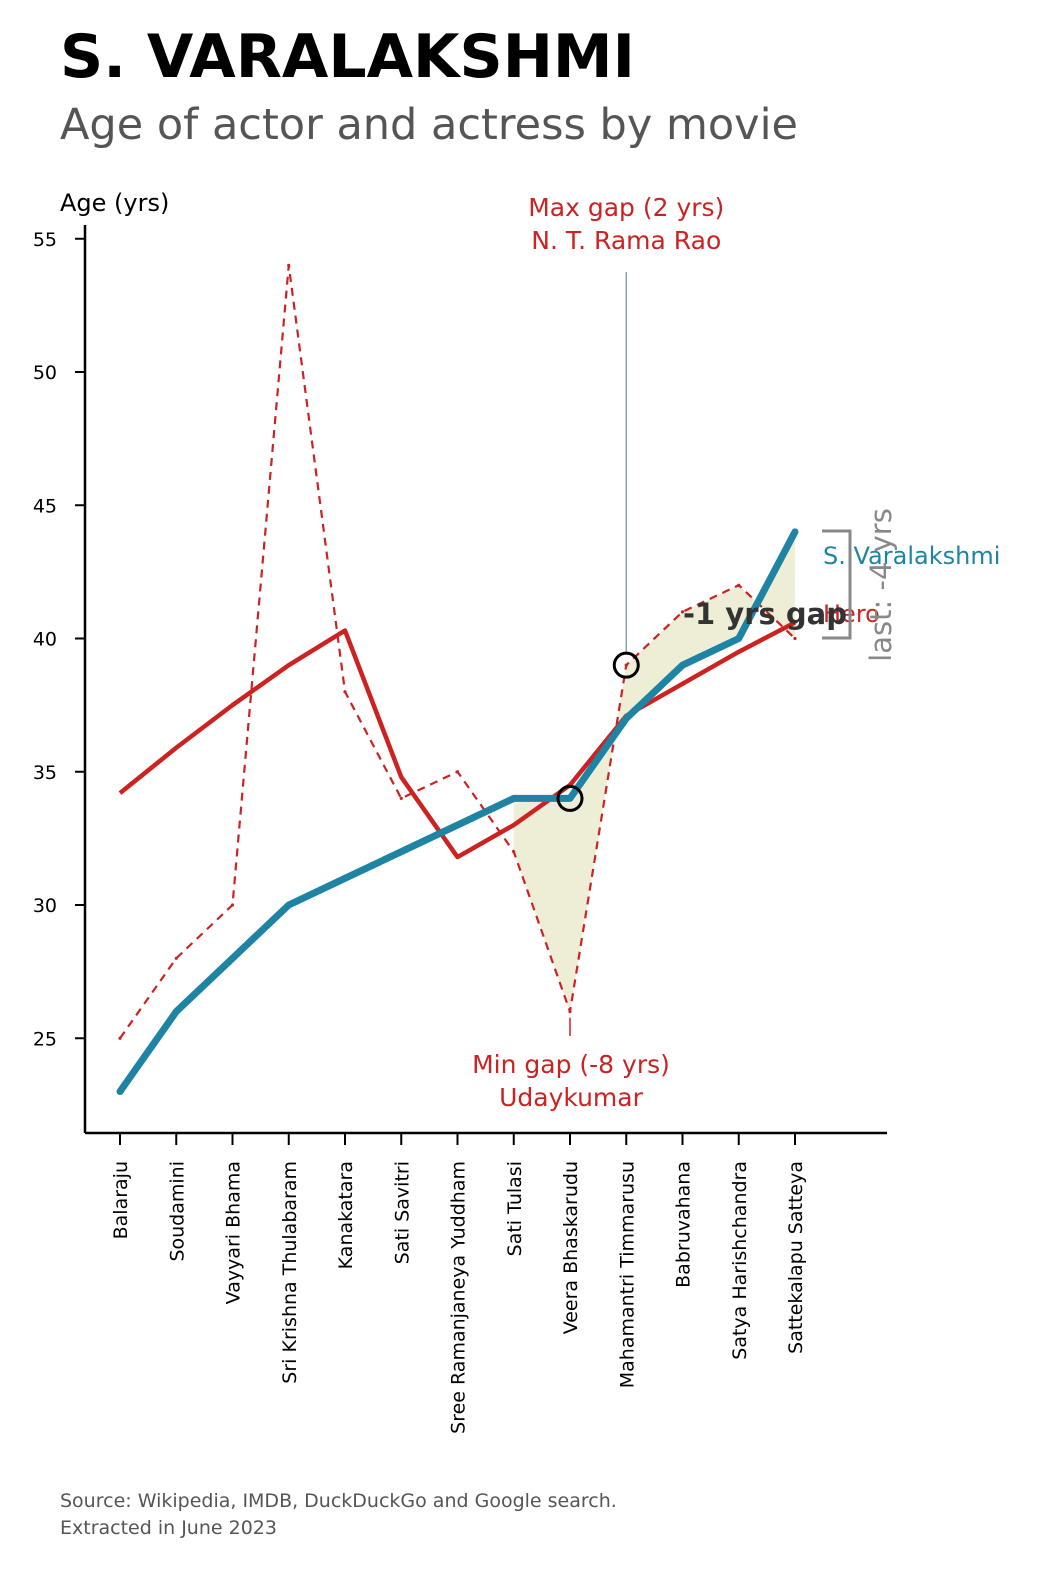  I want to click on y-tick-label: 55, so click(45, 240).